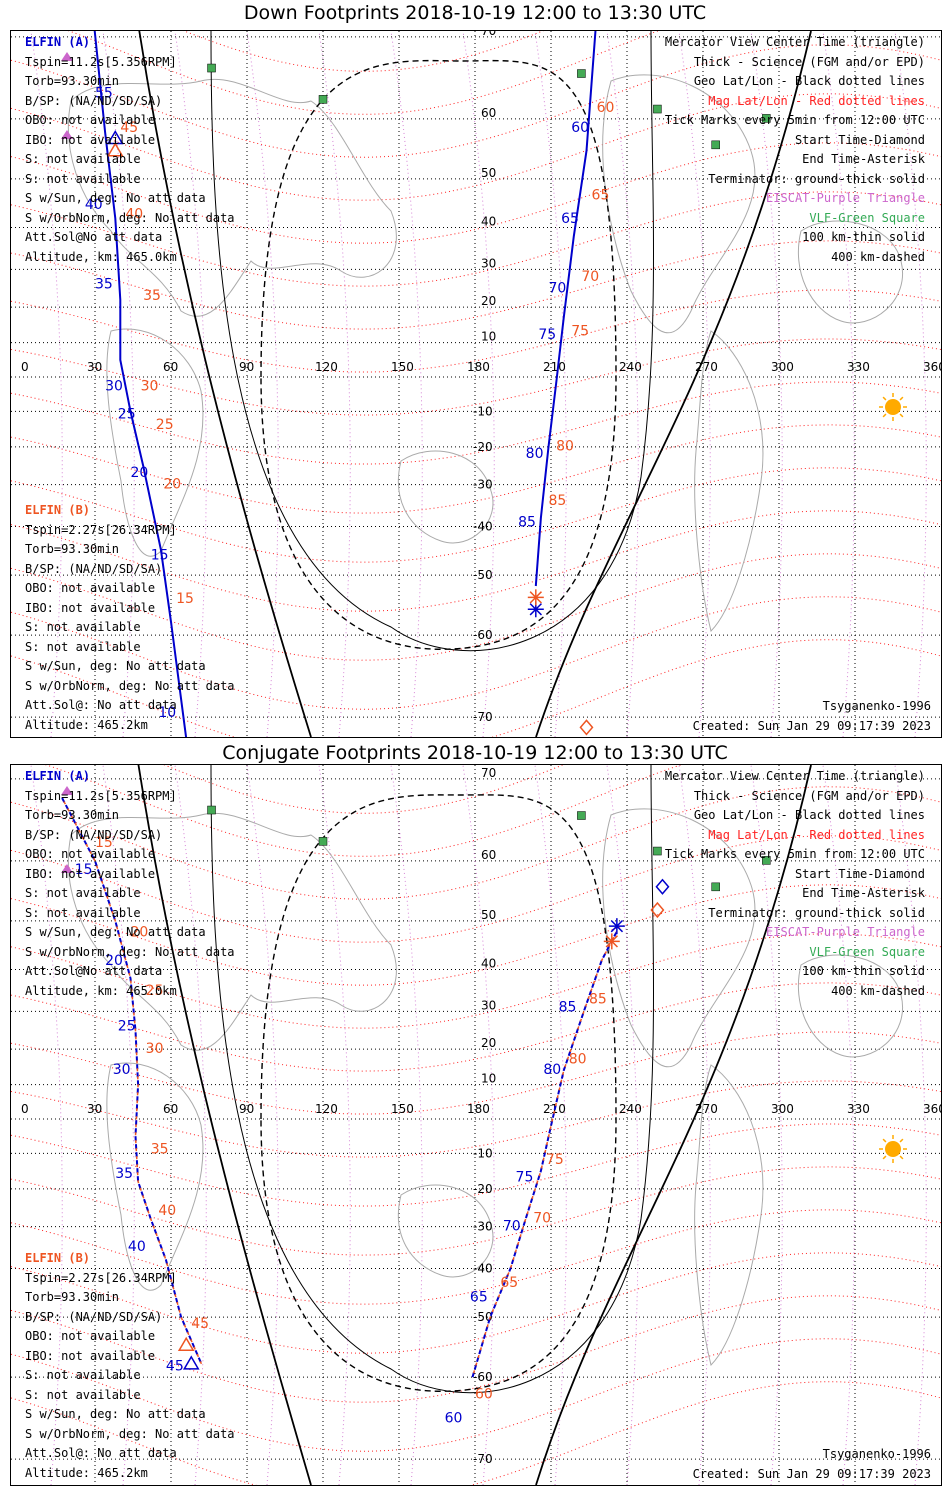 Image resolution: width=950 pixels, height=1500 pixels. What do you see at coordinates (816, 100) in the screenshot?
I see `legend-mag-grid: Mag Lat/Lon - Red dotted lines` at bounding box center [816, 100].